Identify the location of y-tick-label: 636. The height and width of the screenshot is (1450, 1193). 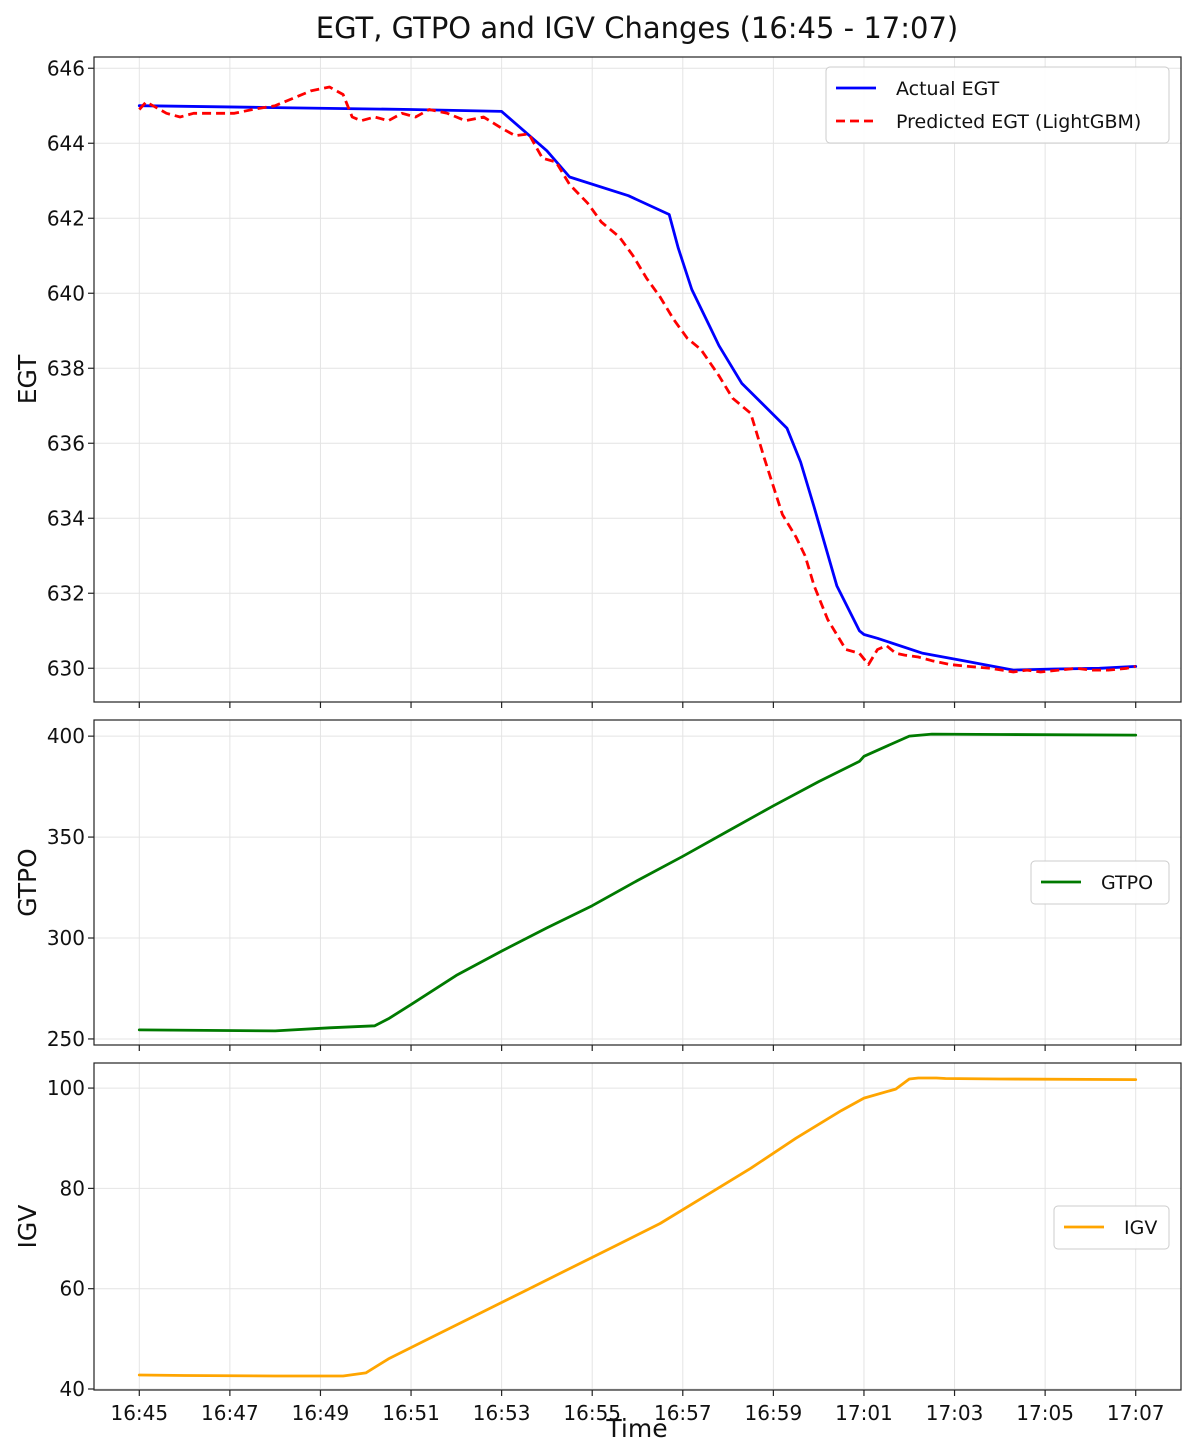
(66, 443).